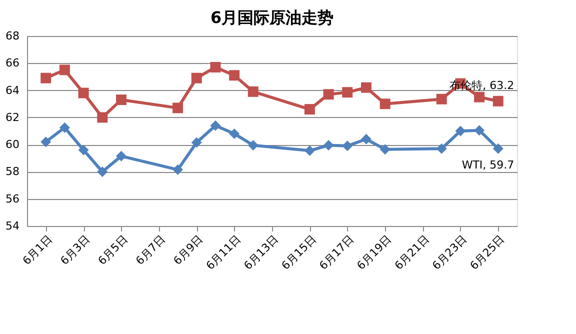 The width and height of the screenshot is (576, 334). What do you see at coordinates (13, 117) in the screenshot?
I see `y-tick-label: 62` at bounding box center [13, 117].